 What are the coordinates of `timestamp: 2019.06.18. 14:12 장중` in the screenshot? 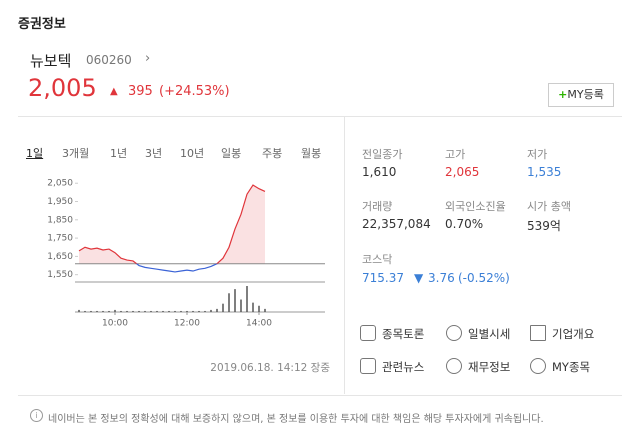 It's located at (270, 368).